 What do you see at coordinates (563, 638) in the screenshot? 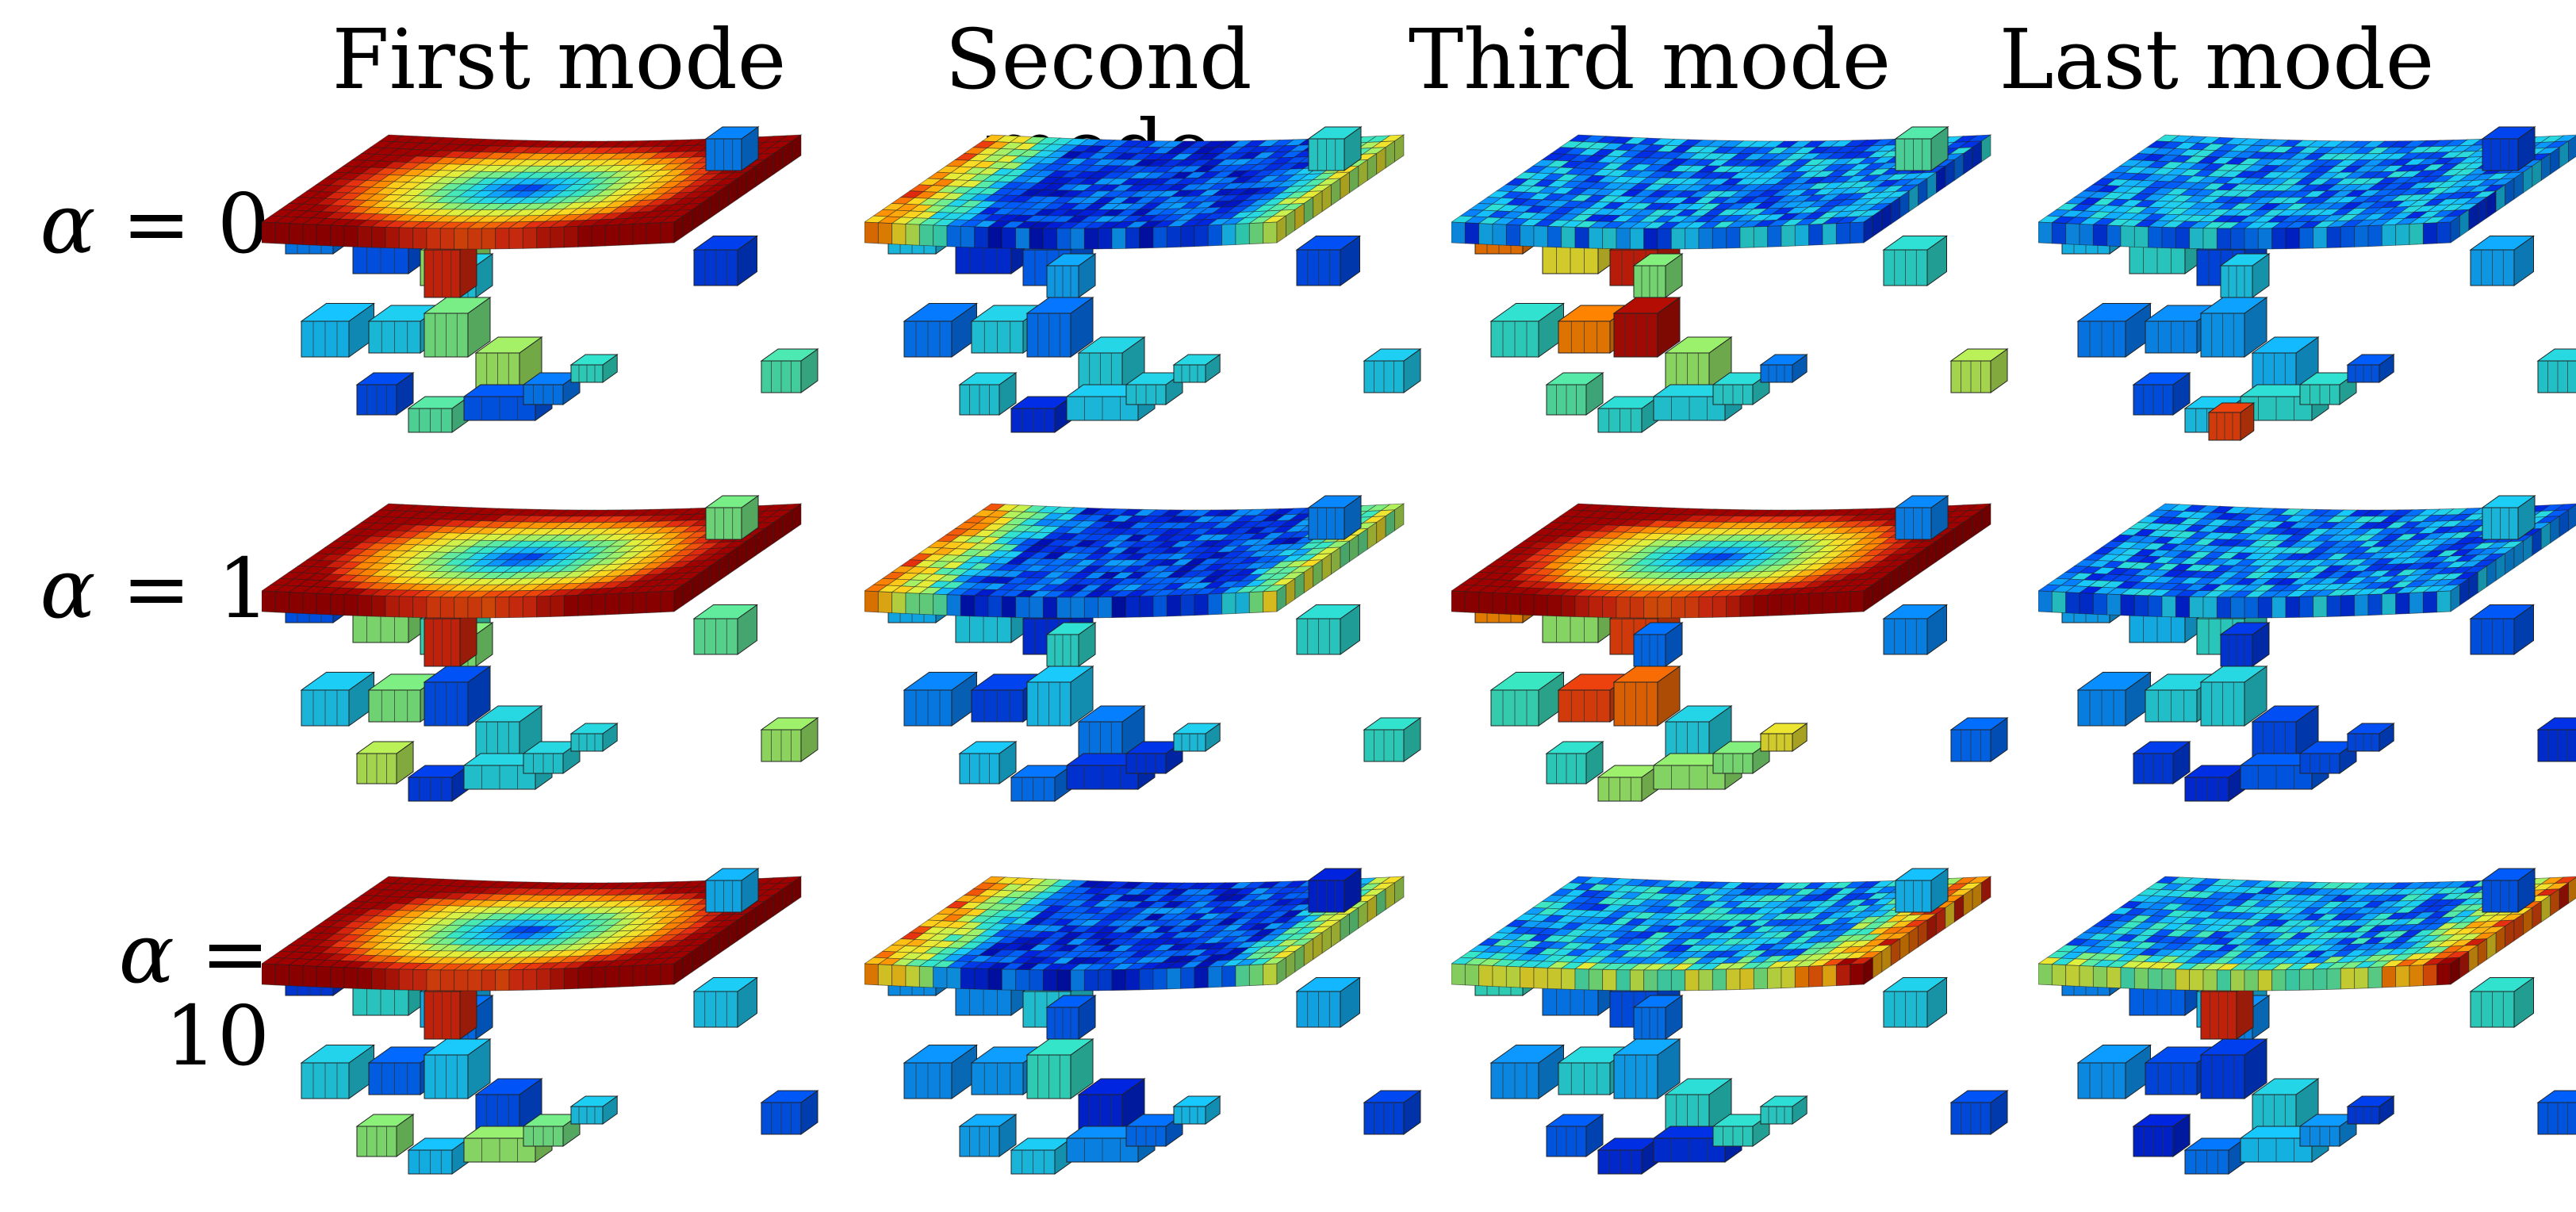
I see `mode-panel-r1-c0` at bounding box center [563, 638].